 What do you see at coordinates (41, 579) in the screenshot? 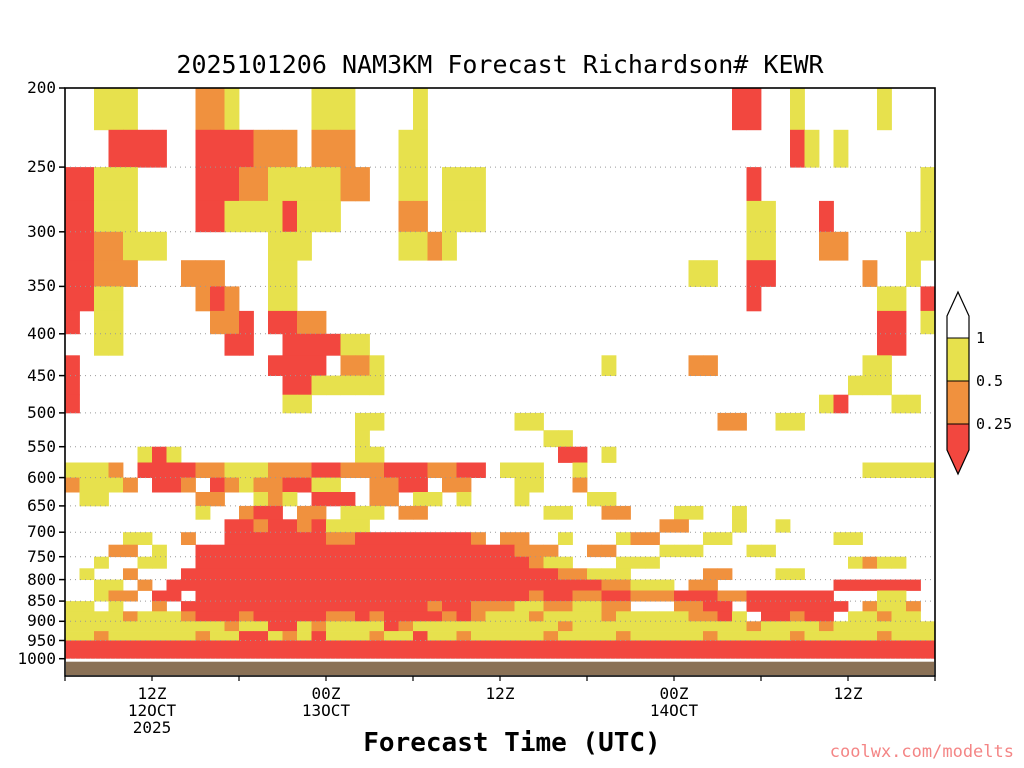
I see `y-axis-tick-label: 800` at bounding box center [41, 579].